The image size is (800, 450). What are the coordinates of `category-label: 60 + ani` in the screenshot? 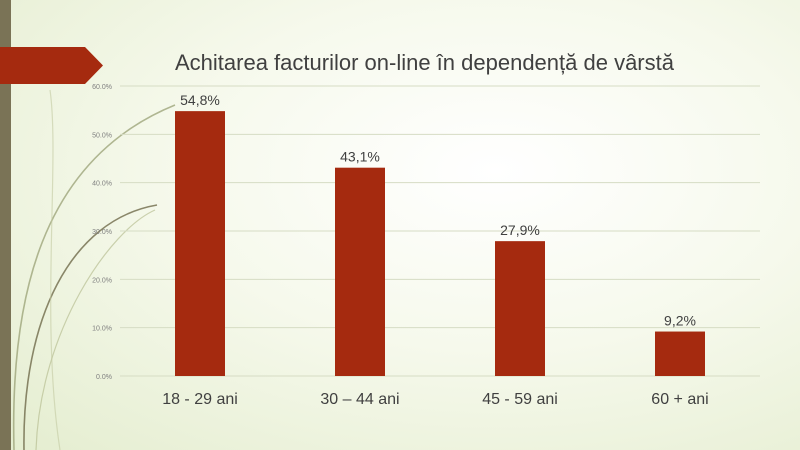 It's located at (679, 399).